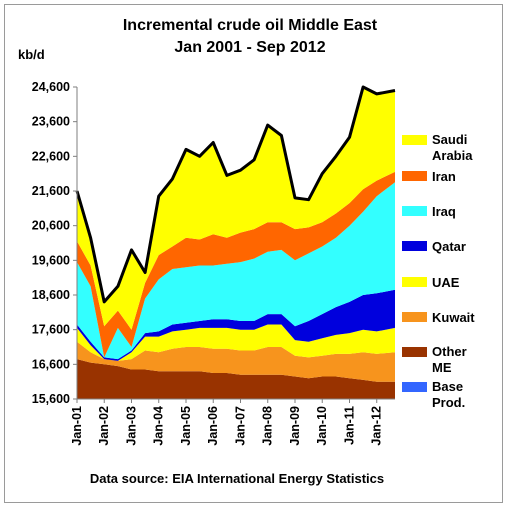 The width and height of the screenshot is (509, 509). I want to click on legend-label: Other, so click(449, 351).